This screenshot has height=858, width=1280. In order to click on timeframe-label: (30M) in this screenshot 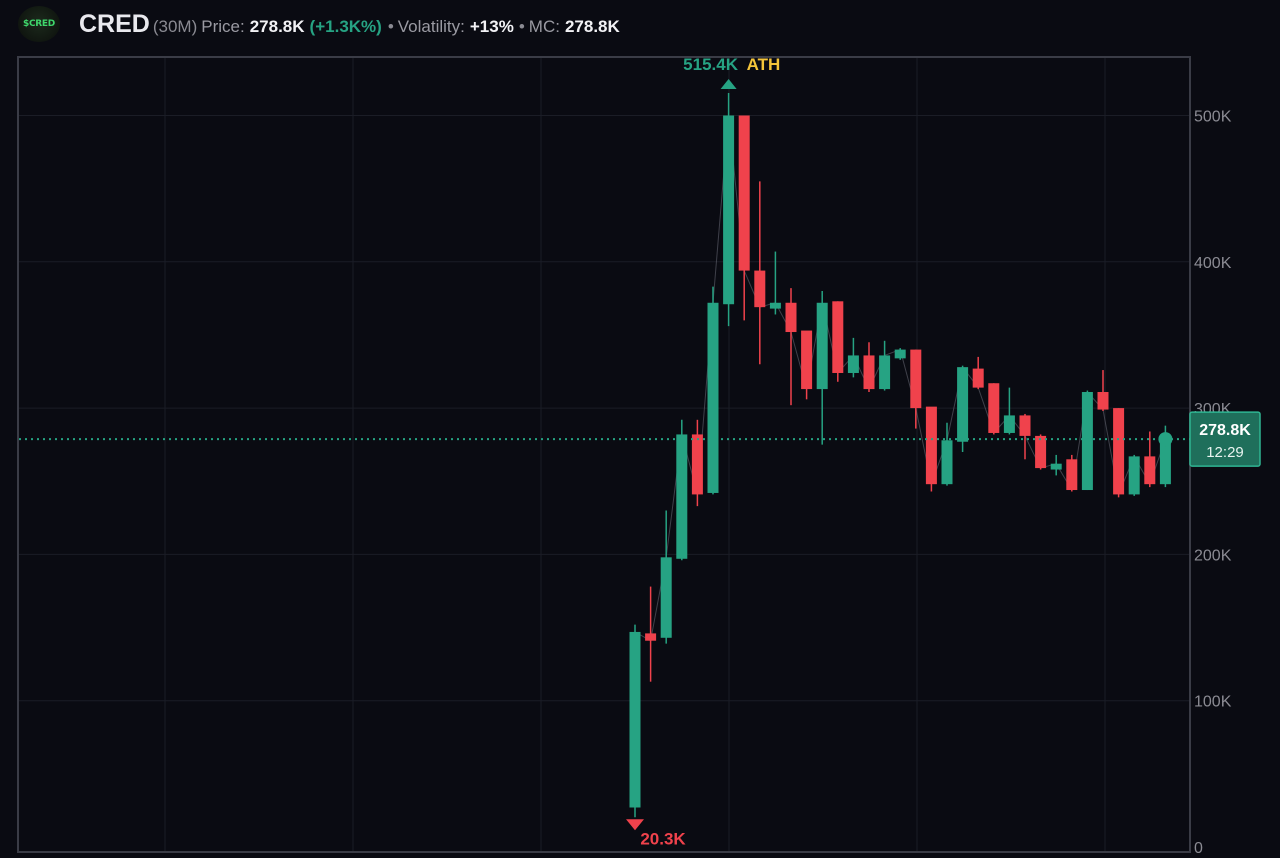, I will do `click(175, 26)`.